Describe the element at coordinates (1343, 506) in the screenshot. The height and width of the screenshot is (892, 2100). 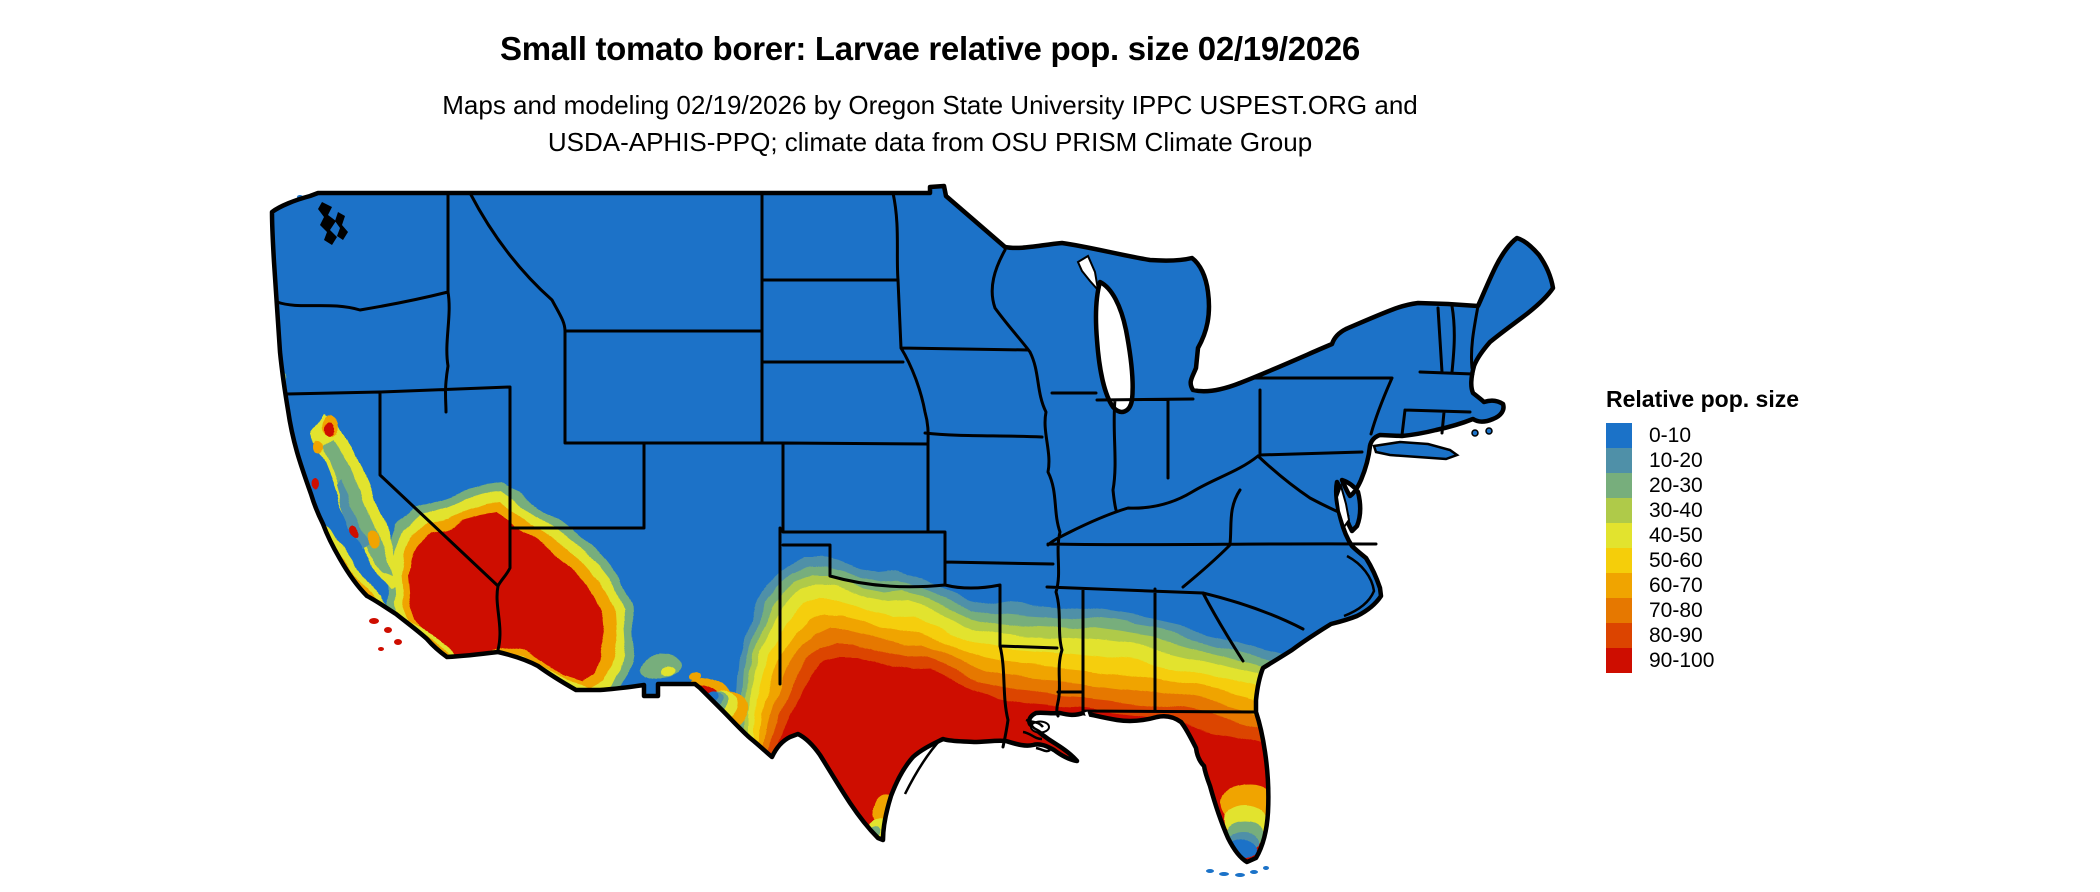
I see `chesapeake-bay` at that location.